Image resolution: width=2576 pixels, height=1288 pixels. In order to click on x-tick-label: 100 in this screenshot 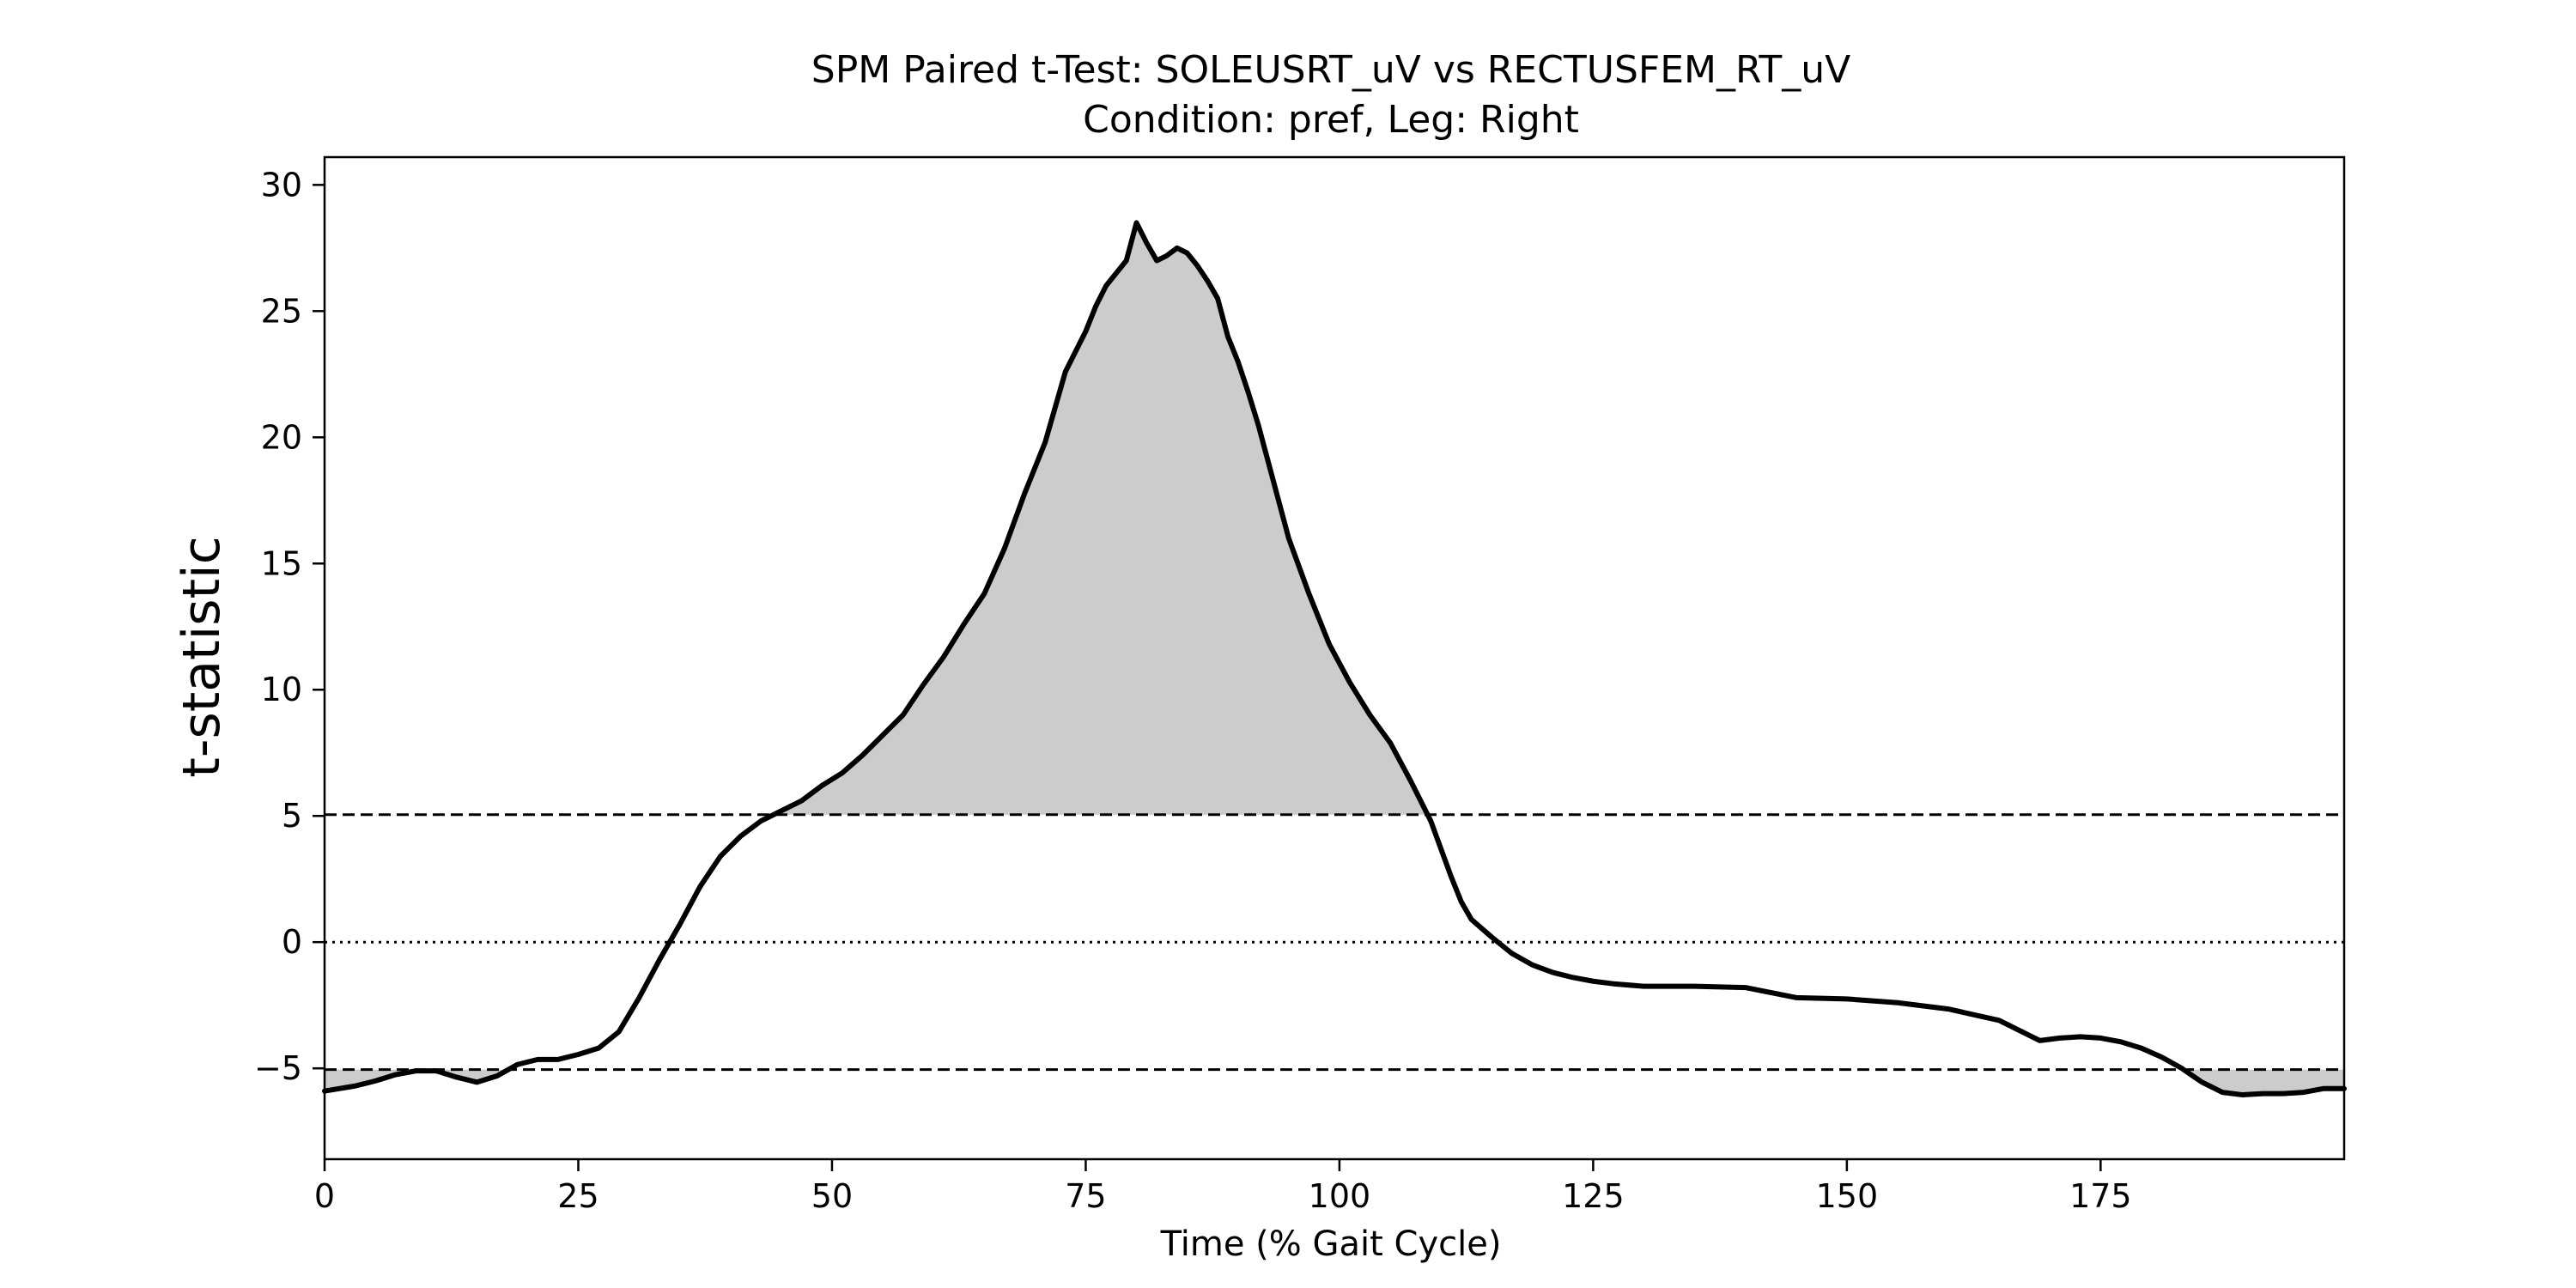, I will do `click(1340, 1196)`.